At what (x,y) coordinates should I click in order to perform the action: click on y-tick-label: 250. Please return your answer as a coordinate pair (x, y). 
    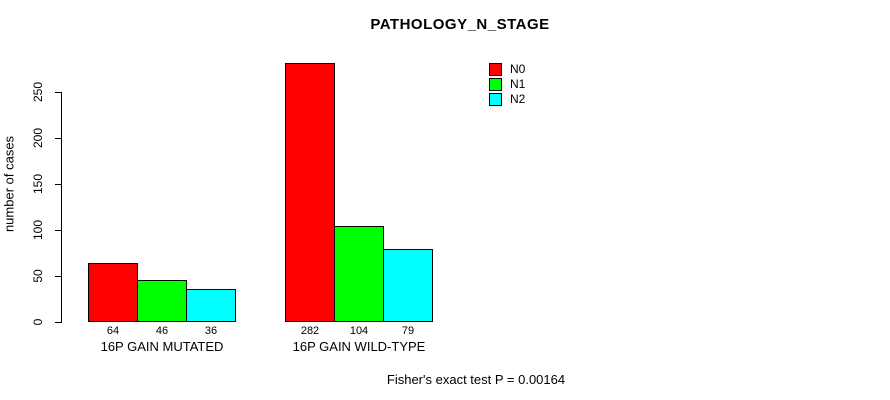
    Looking at the image, I should click on (38, 92).